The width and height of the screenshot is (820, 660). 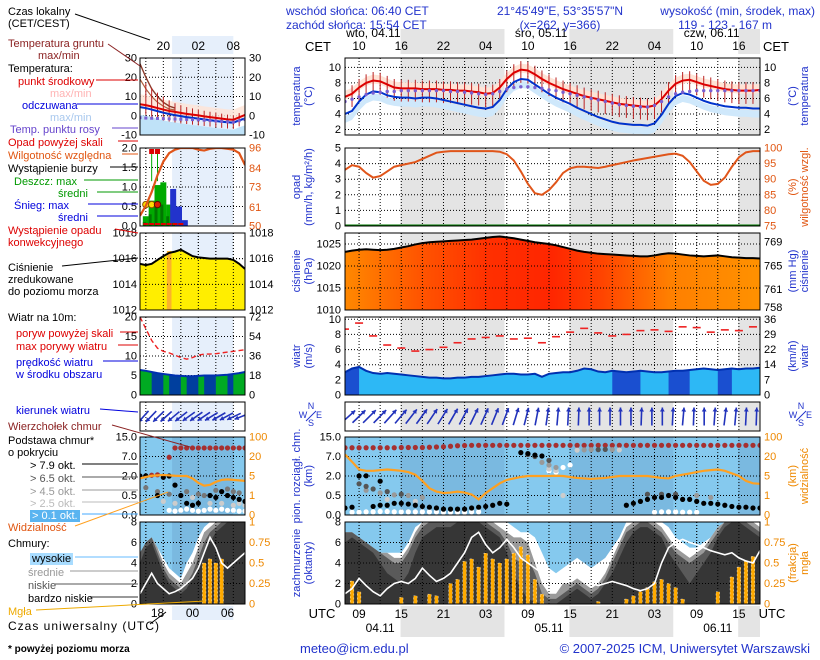 What do you see at coordinates (42, 586) in the screenshot?
I see `legend-niskie: niskie` at bounding box center [42, 586].